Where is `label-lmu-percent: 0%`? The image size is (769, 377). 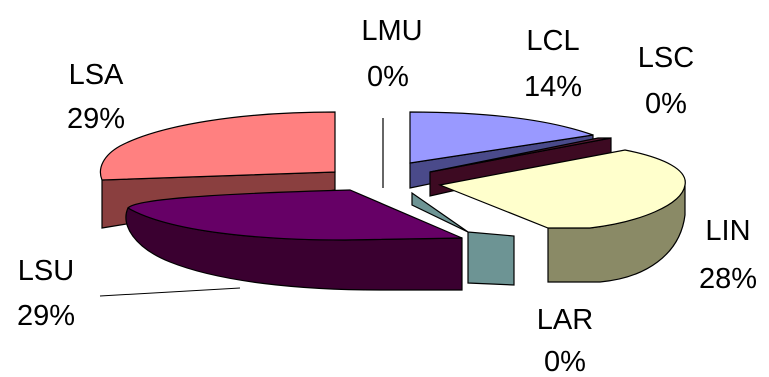 label-lmu-percent: 0% is located at coordinates (388, 77).